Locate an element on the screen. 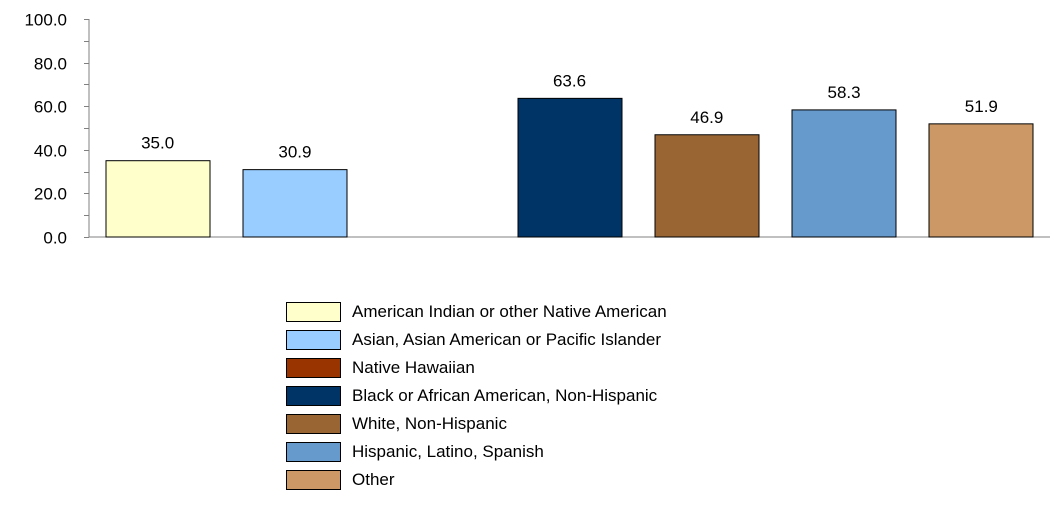 The width and height of the screenshot is (1056, 516). legend-item: White, Non-Hispanic is located at coordinates (546, 424).